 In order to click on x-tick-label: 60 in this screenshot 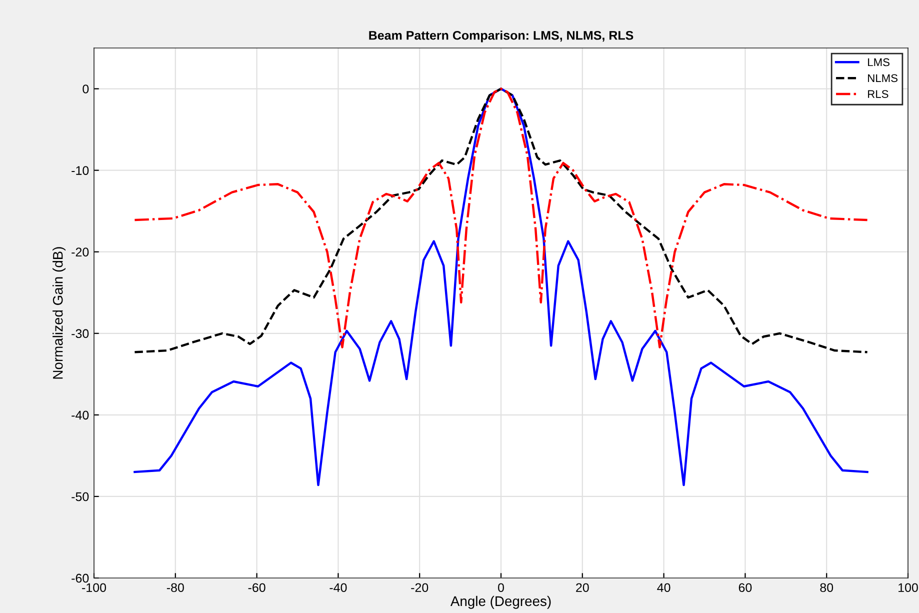, I will do `click(745, 587)`.